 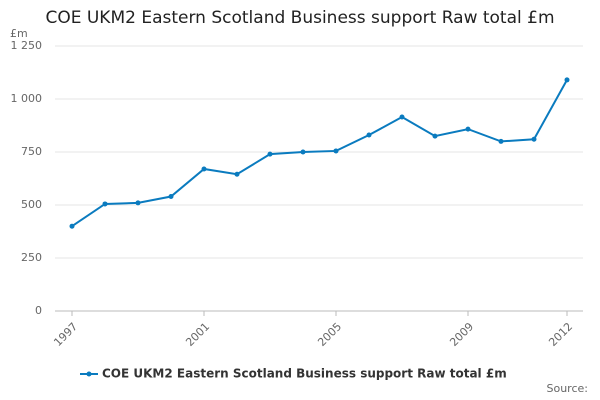 What do you see at coordinates (329, 334) in the screenshot?
I see `x-tick-label: 2005` at bounding box center [329, 334].